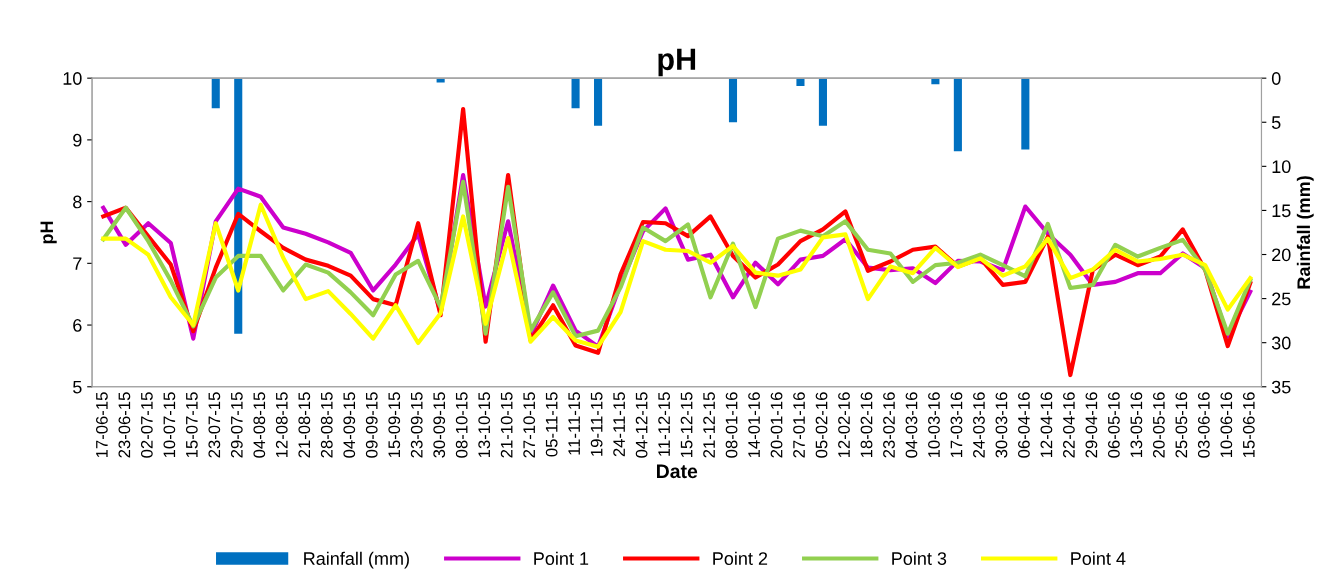 The image size is (1342, 579). I want to click on y2-tick-label: 0, so click(1276, 78).